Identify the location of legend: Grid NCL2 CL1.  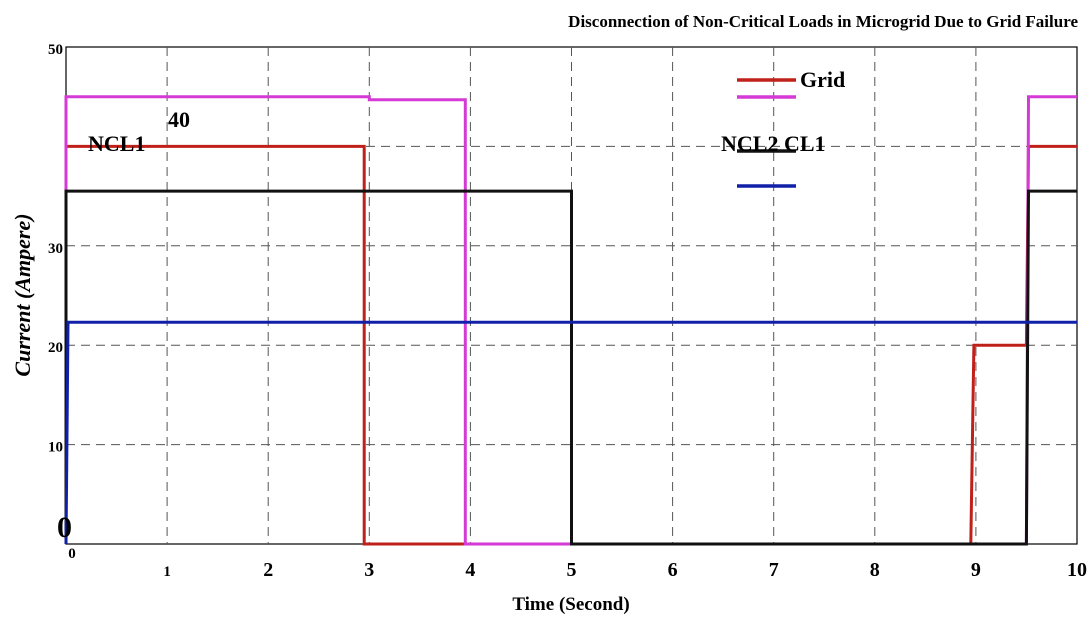
(783, 127).